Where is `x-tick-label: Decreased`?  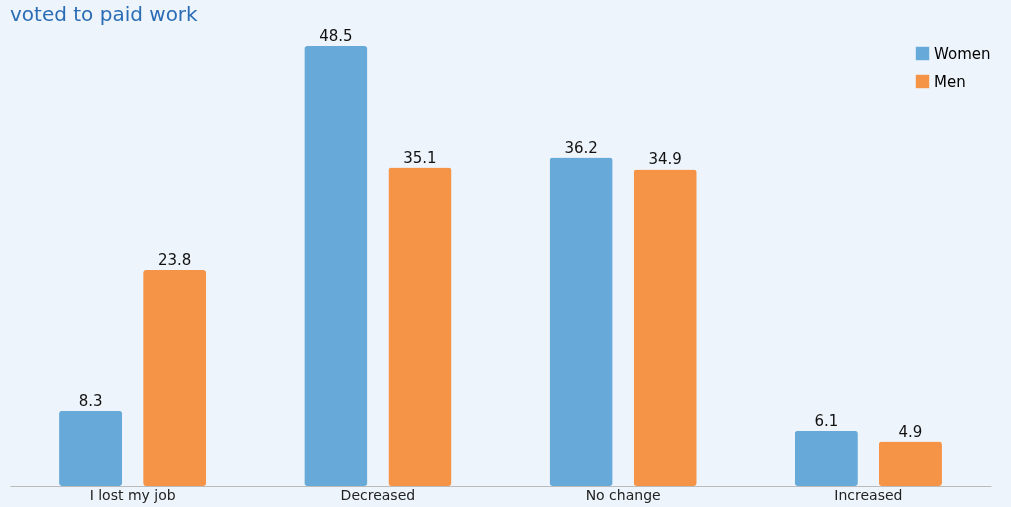 x-tick-label: Decreased is located at coordinates (378, 494).